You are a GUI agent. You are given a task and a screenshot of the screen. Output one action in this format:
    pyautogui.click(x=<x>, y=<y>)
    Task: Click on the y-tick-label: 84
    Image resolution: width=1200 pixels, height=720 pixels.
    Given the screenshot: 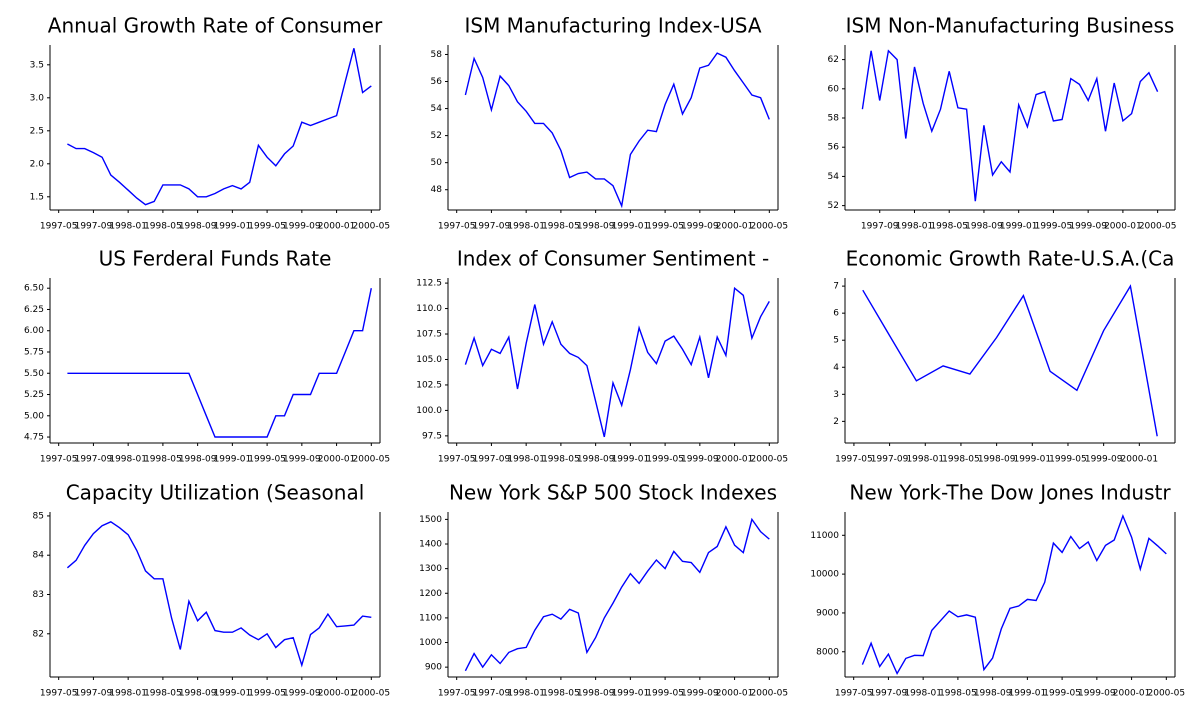 What is the action you would take?
    pyautogui.click(x=39, y=556)
    